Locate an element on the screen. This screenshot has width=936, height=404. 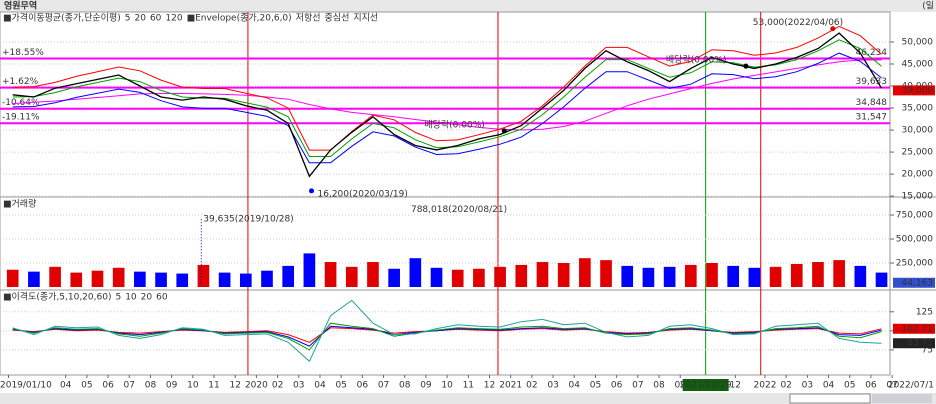
scrollbar is located at coordinates (468, 398).